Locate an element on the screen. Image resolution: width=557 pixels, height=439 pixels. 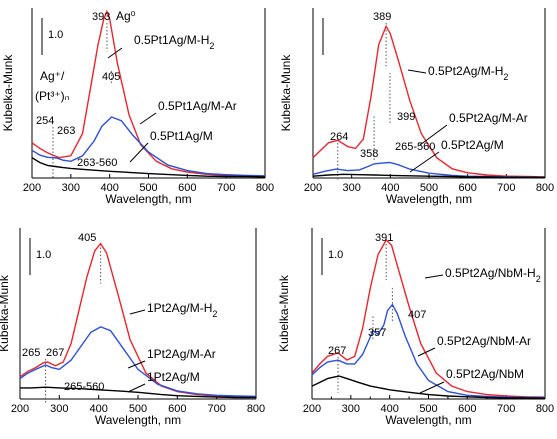
series-label-1: 0.5Pt1Ag/M-H2 is located at coordinates (174, 42).